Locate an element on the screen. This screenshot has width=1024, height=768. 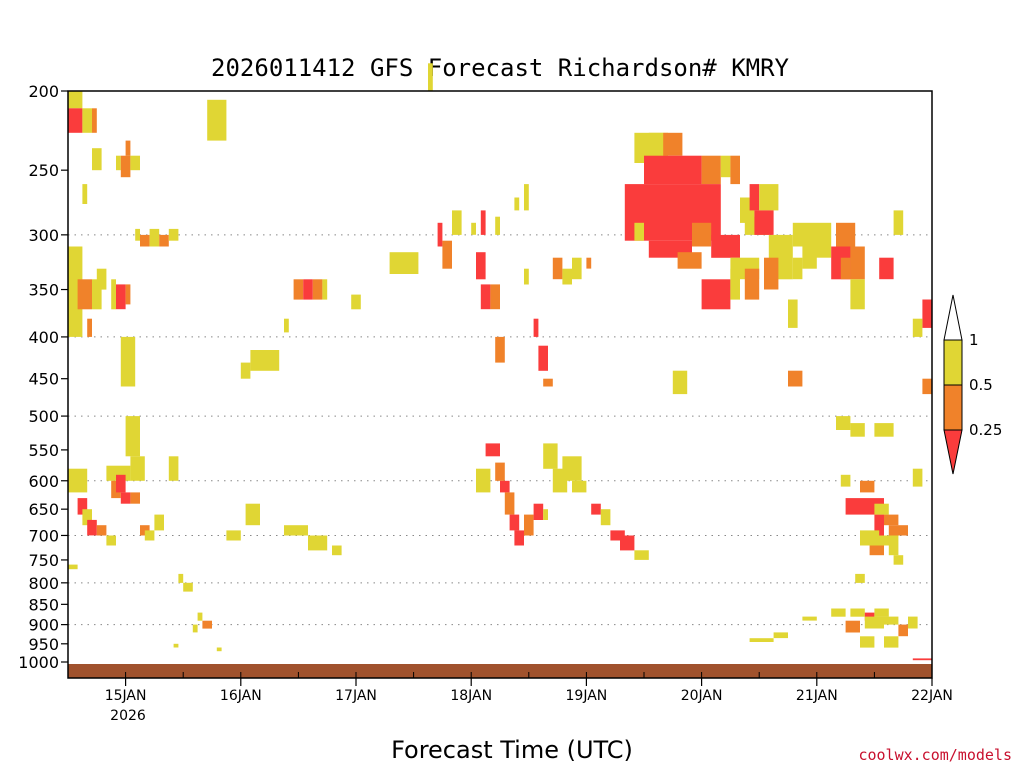
colorbar-bottom-arrow is located at coordinates (953, 452).